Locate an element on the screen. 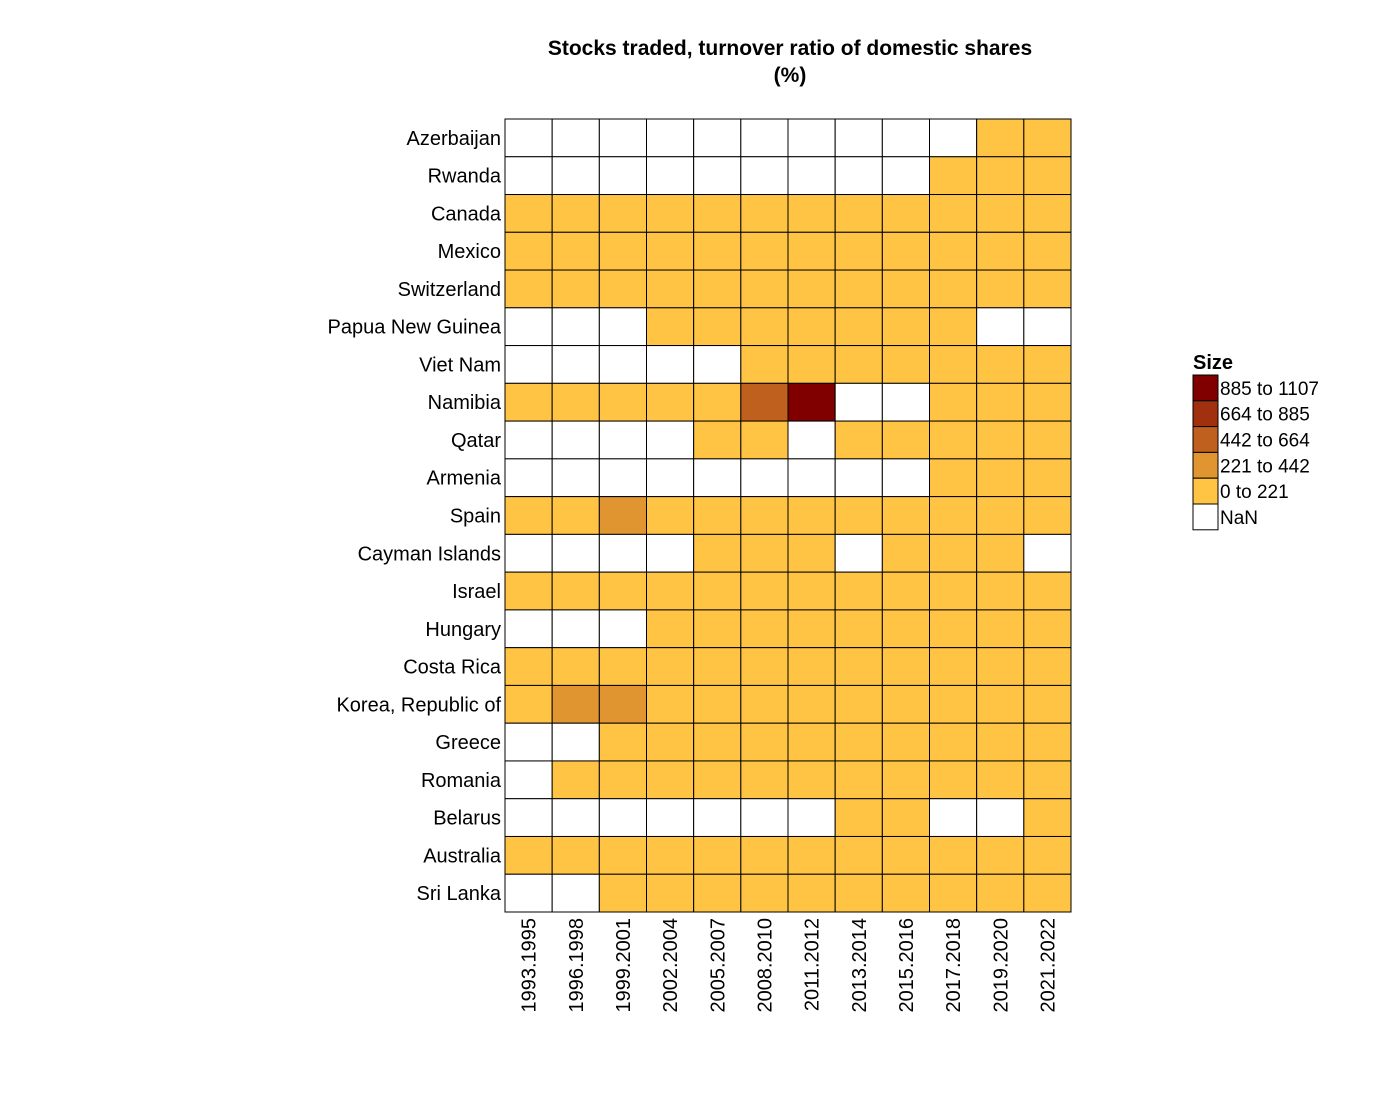  y-tick-label: Cayman Islands is located at coordinates (429, 554).